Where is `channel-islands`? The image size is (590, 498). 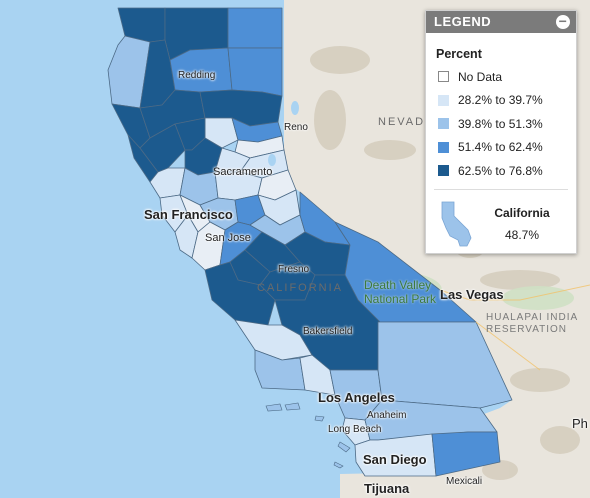
channel-islands is located at coordinates (308, 435).